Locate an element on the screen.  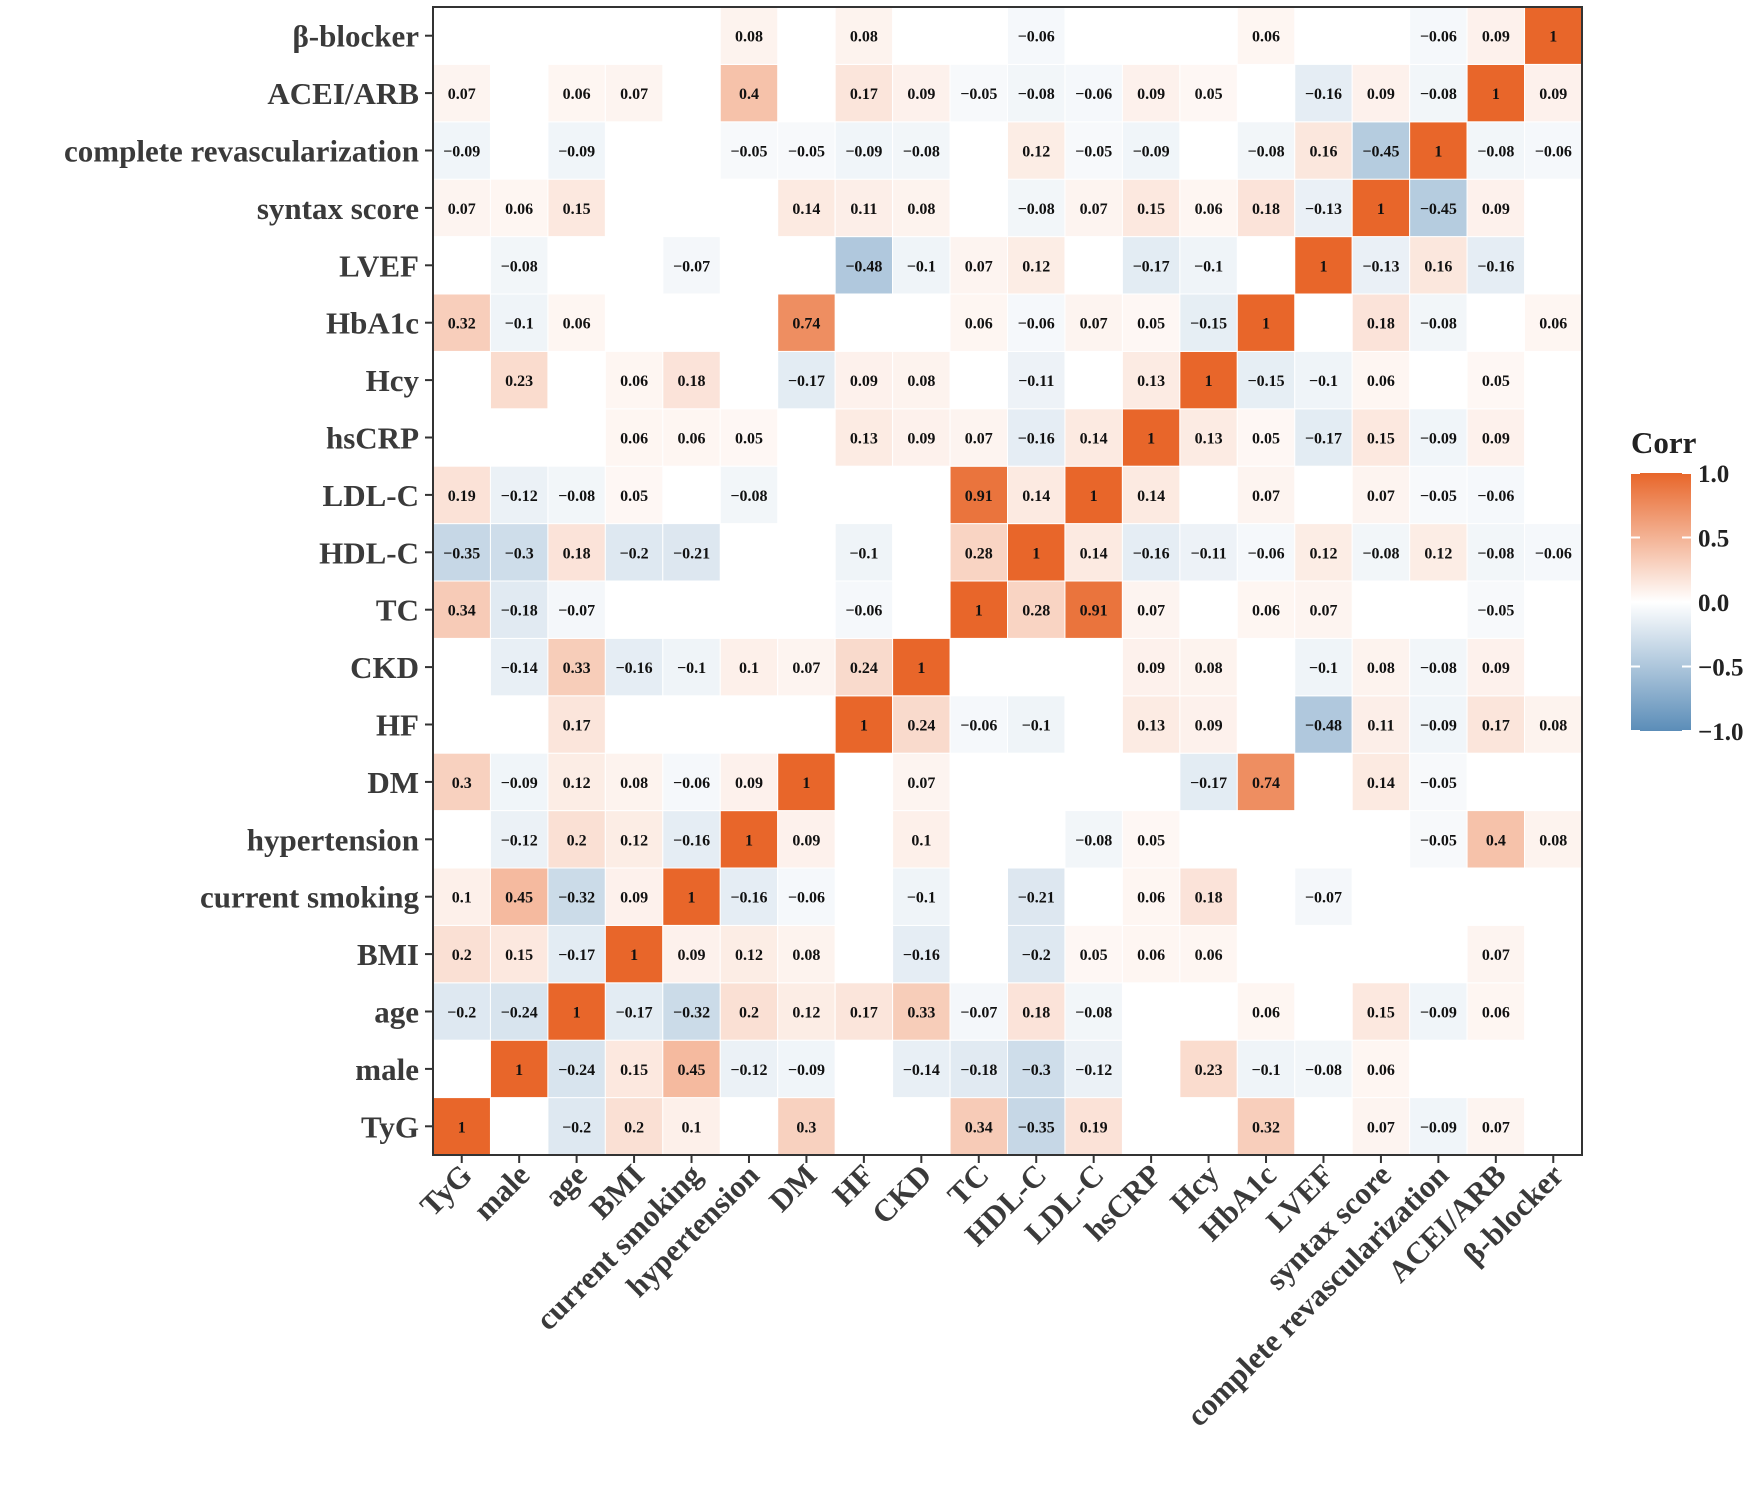
cell-value-label: −0.14 is located at coordinates (921, 1070).